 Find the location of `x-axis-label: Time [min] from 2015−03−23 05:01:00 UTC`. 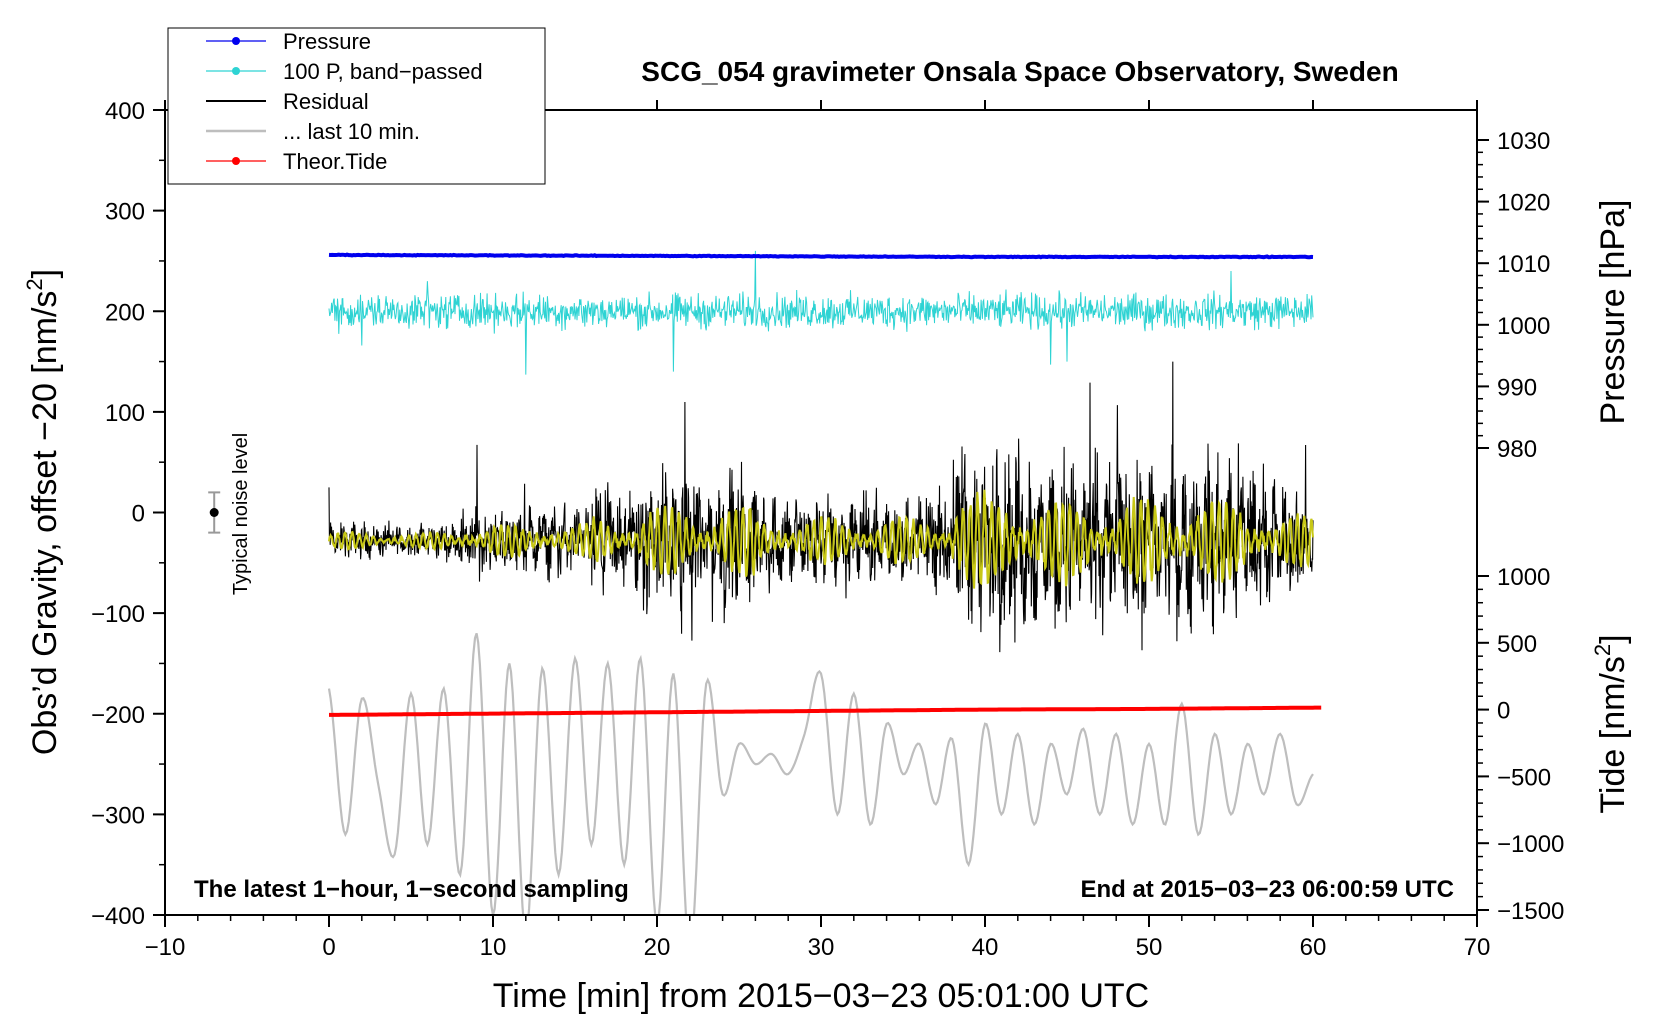

x-axis-label: Time [min] from 2015−03−23 05:01:00 UTC is located at coordinates (821, 996).